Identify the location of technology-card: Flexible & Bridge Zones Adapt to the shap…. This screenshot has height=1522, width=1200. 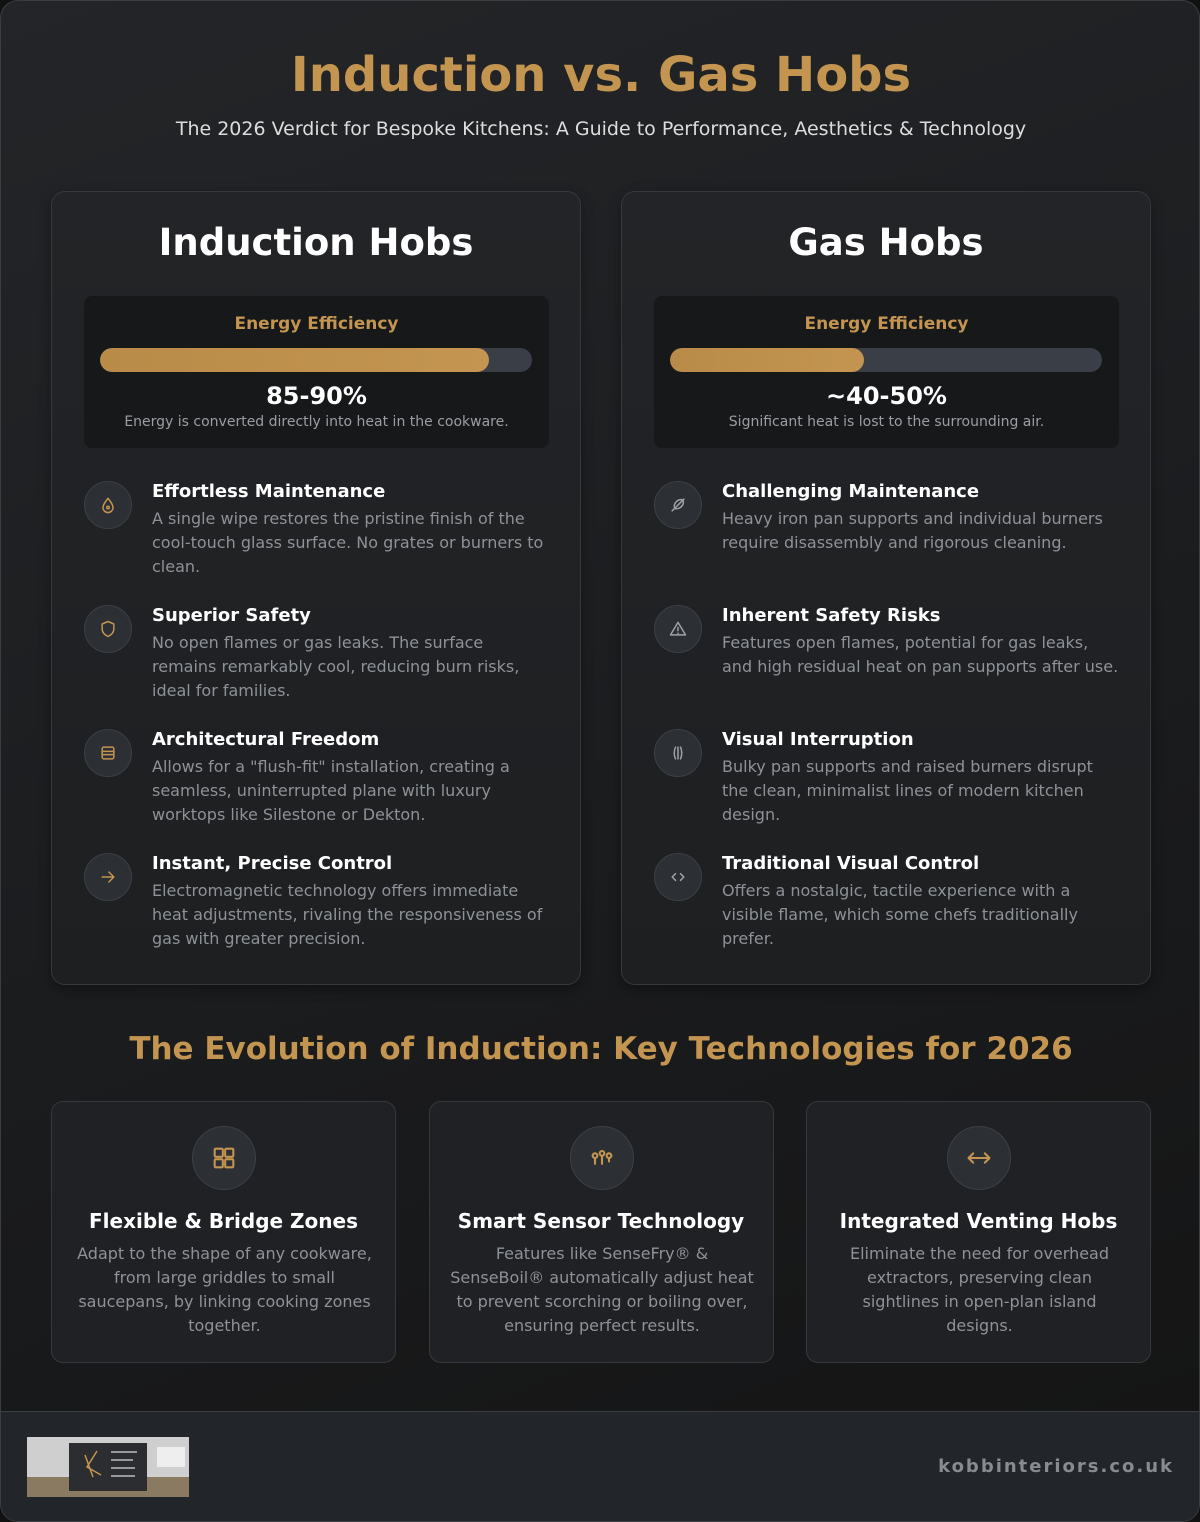
(223, 1232).